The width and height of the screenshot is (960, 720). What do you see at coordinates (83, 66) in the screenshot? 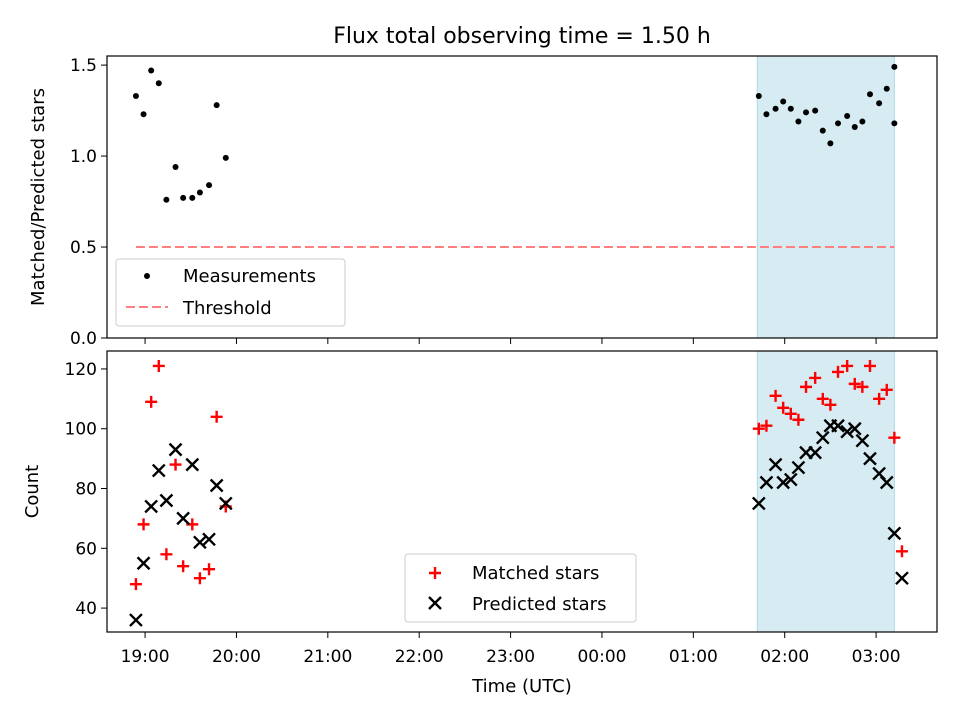
I see `y-tick-label: 1.5` at bounding box center [83, 66].